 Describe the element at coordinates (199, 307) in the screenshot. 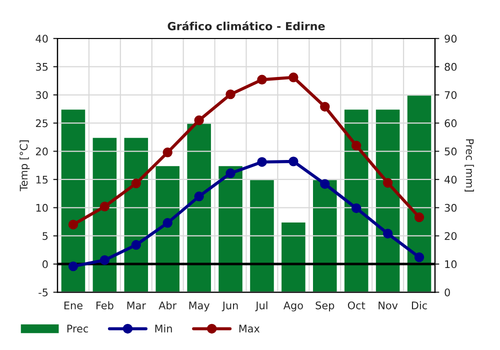

I see `x-tick-label: May` at that location.